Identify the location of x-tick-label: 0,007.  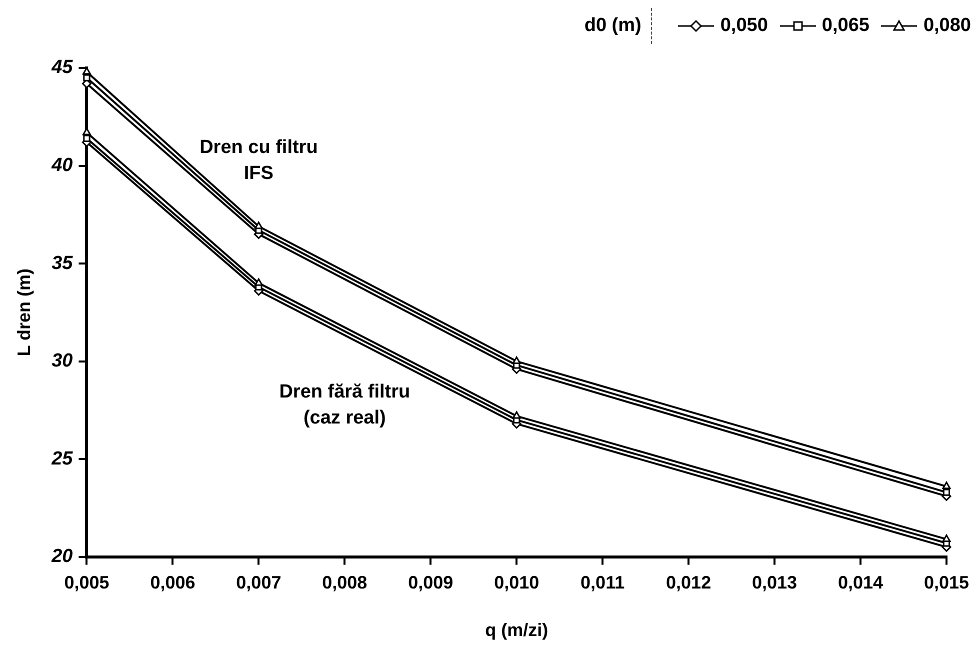
(259, 582).